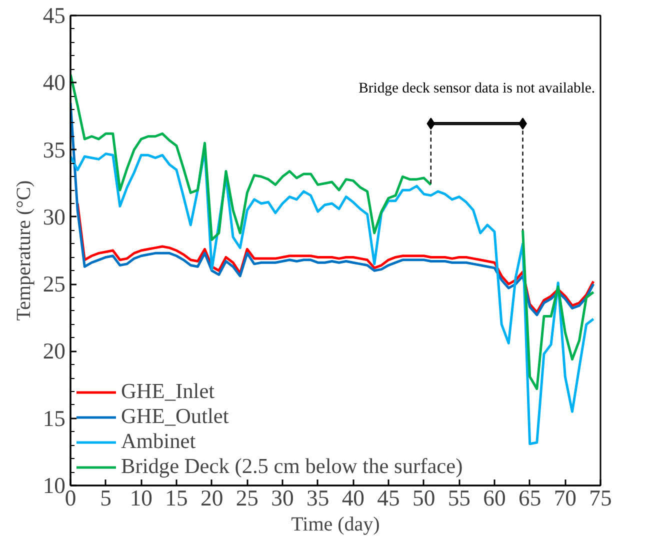 This screenshot has width=645, height=548. What do you see at coordinates (54, 15) in the screenshot?
I see `y-tick-label: 45` at bounding box center [54, 15].